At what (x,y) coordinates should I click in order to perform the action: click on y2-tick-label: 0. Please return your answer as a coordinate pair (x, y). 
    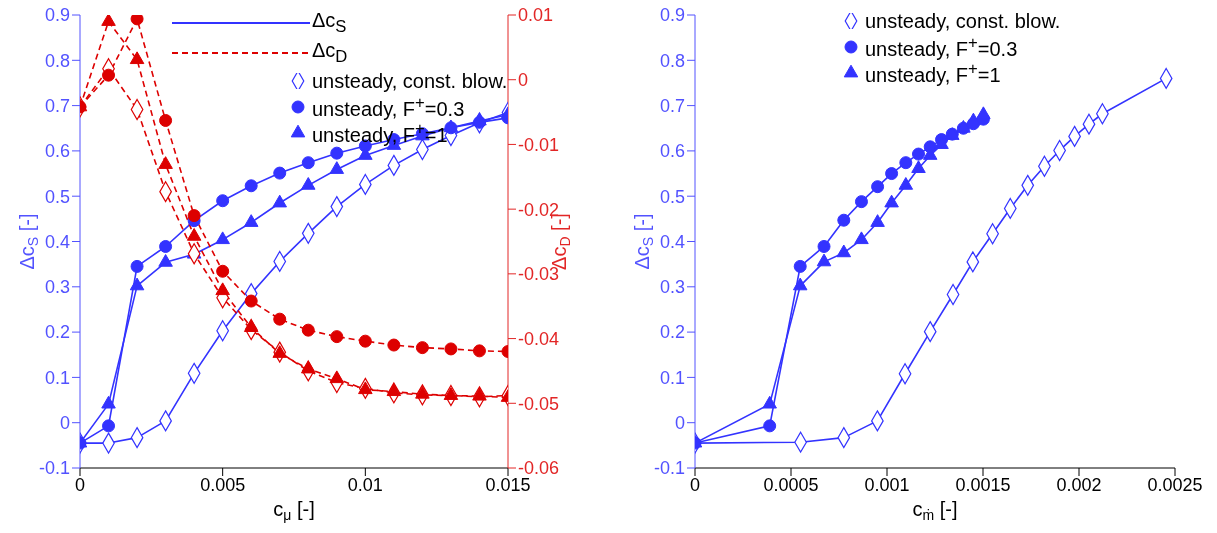
    Looking at the image, I should click on (523, 80).